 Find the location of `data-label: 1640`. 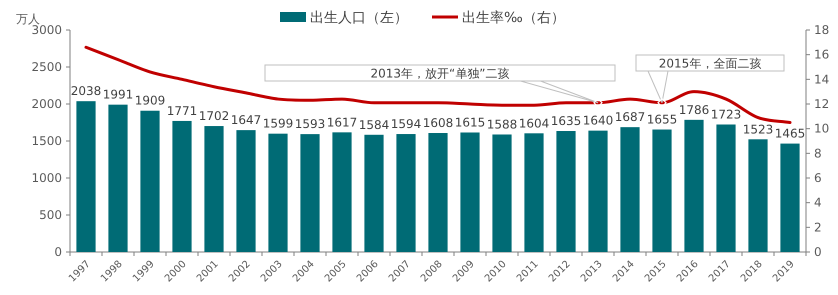

data-label: 1640 is located at coordinates (598, 121).